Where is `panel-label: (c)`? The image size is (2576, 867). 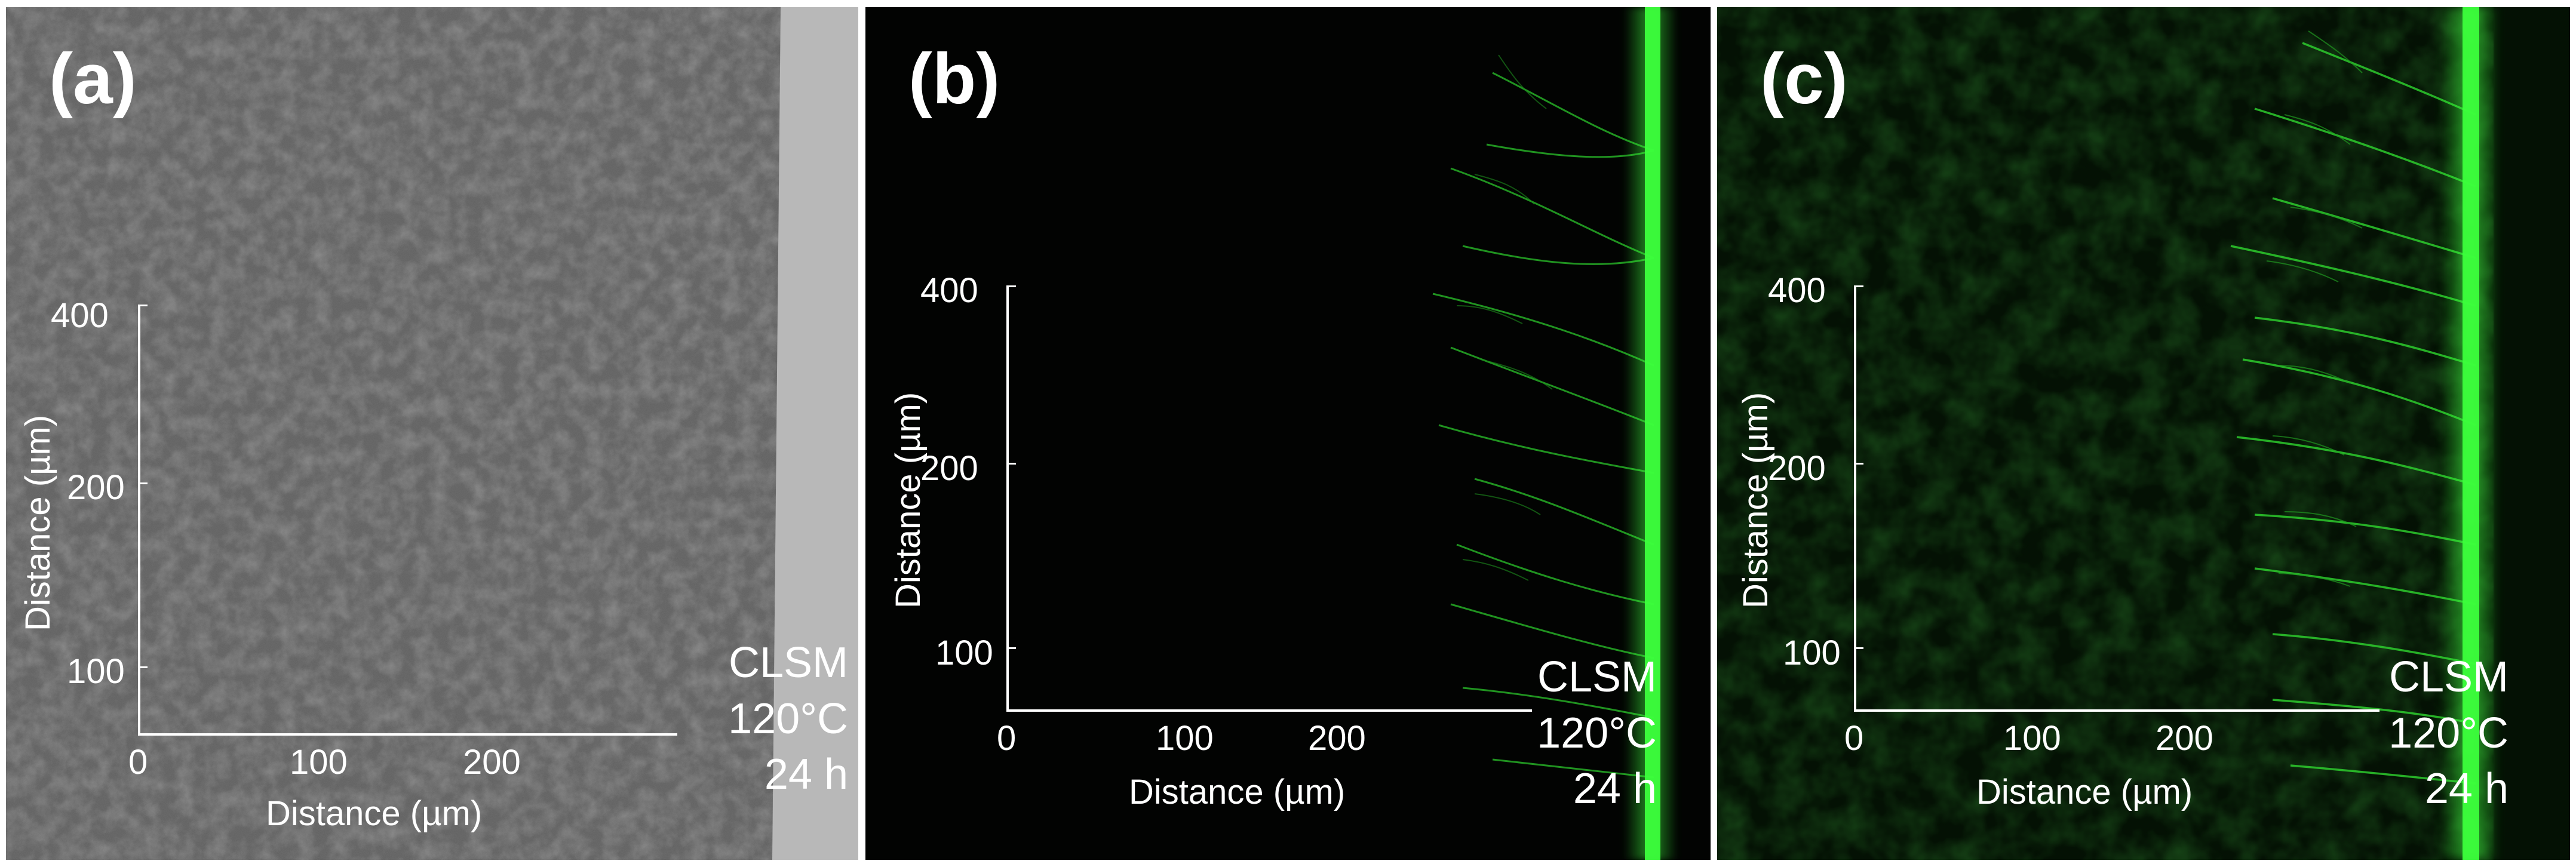
panel-label: (c) is located at coordinates (1804, 79).